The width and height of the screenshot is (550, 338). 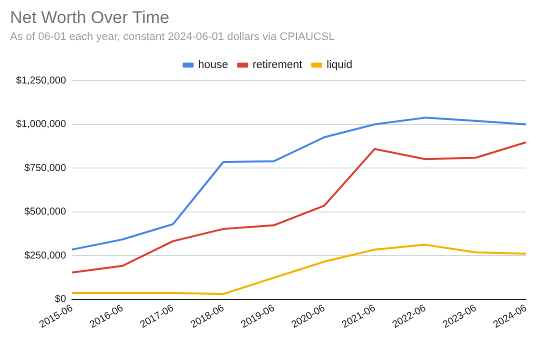 What do you see at coordinates (45, 168) in the screenshot?
I see `y-tick-label: $750,000` at bounding box center [45, 168].